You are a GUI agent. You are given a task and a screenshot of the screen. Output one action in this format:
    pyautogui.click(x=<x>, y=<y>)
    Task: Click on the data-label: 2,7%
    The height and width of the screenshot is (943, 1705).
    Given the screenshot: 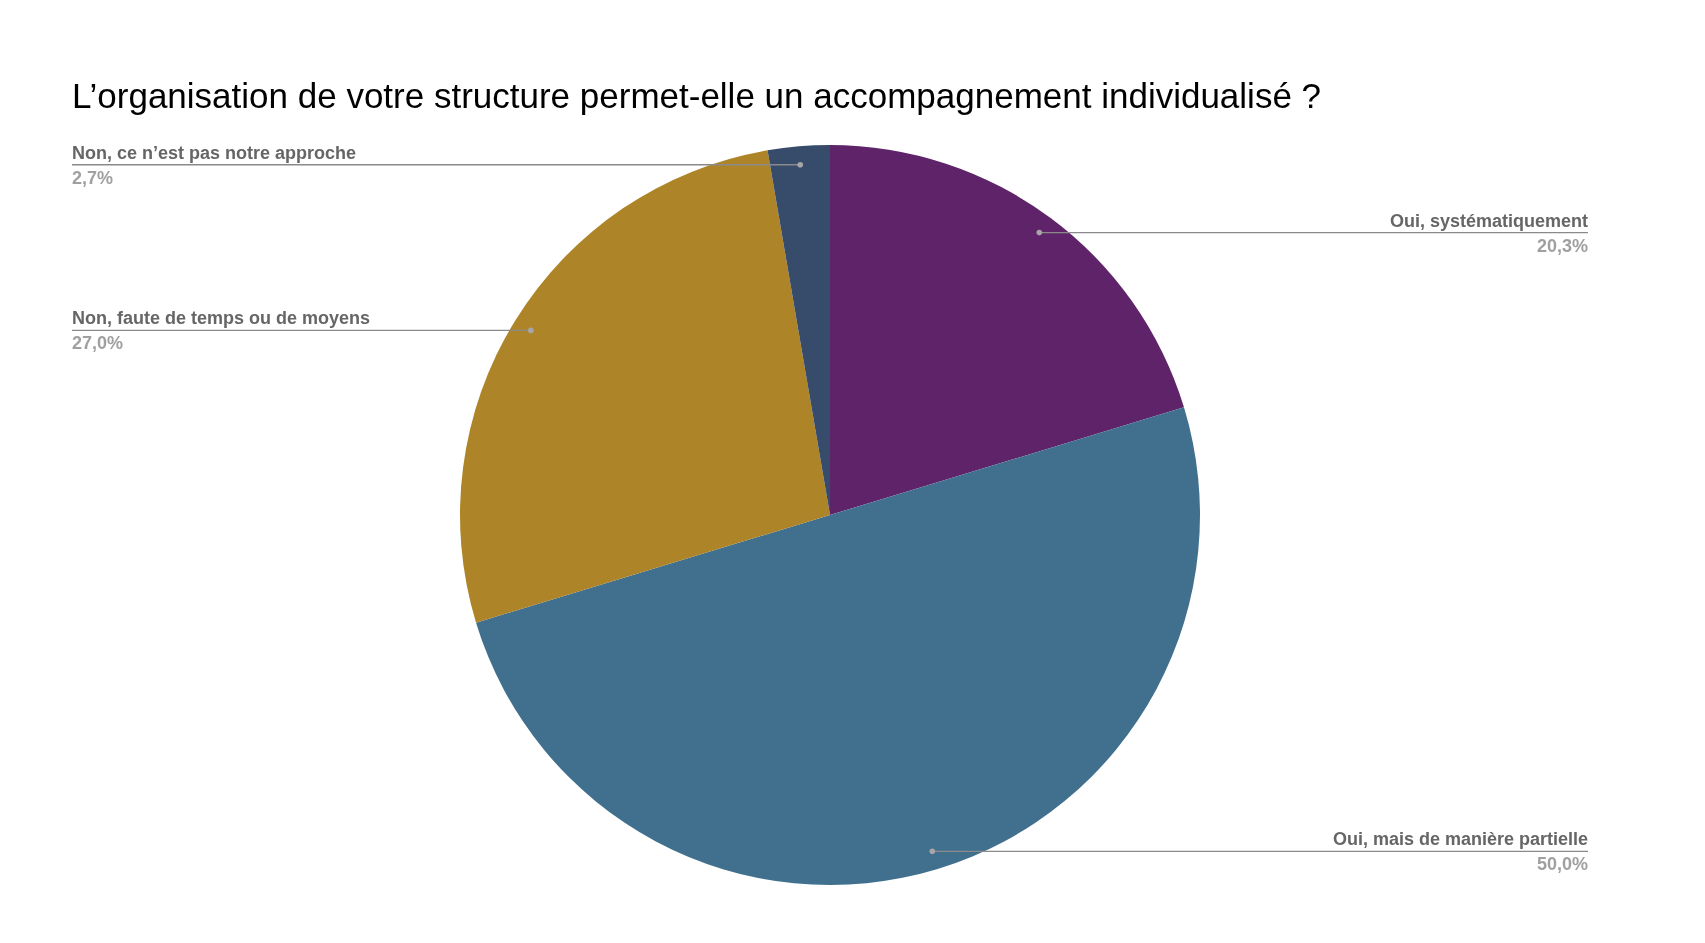 What is the action you would take?
    pyautogui.click(x=93, y=177)
    